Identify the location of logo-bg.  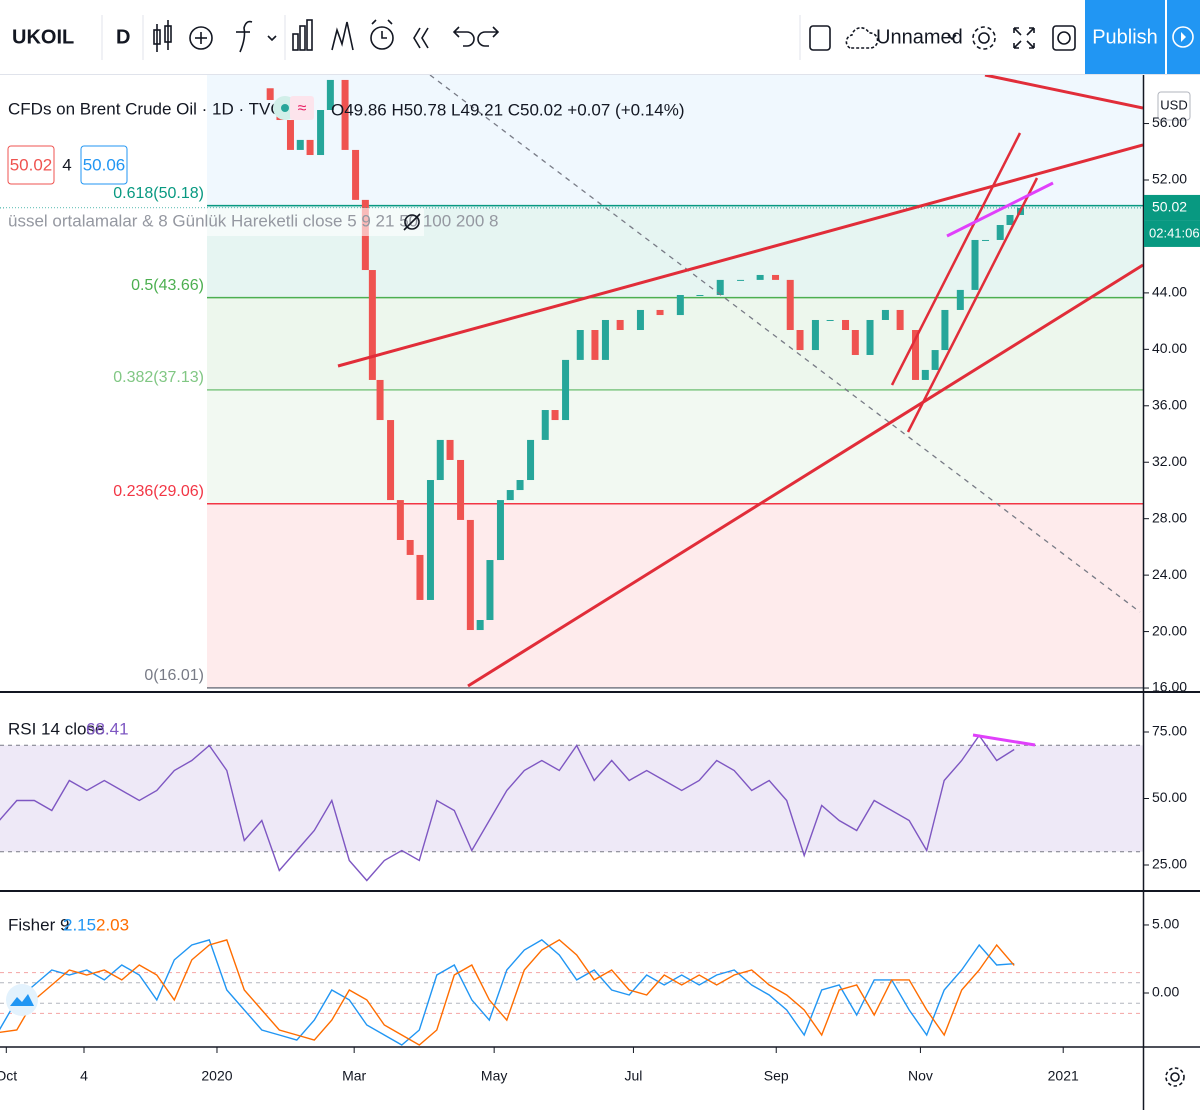
(22, 1000).